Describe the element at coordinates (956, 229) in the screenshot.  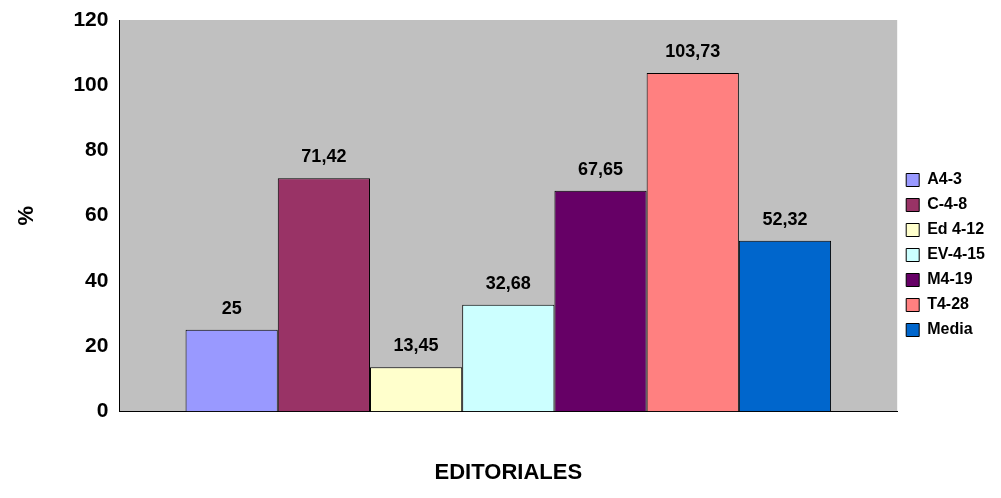
I see `legend-label: Ed 4-12` at that location.